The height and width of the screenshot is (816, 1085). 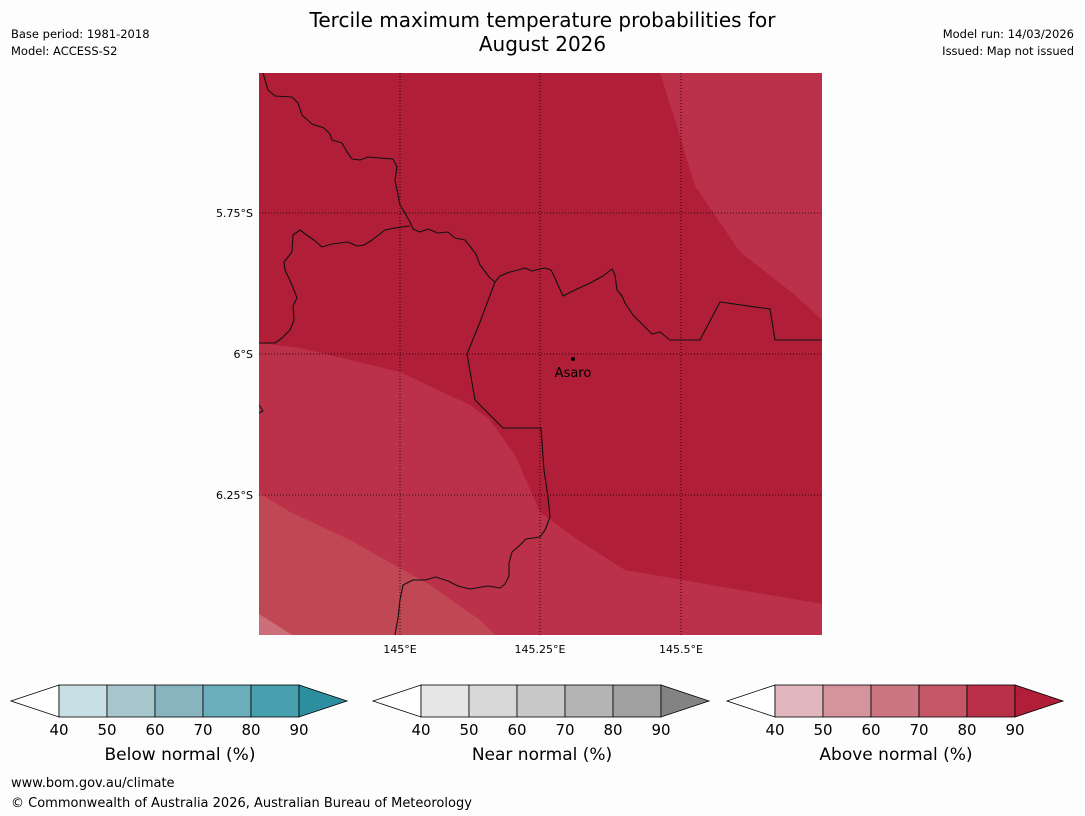 I want to click on colorbar-near-title: Near normal (%), so click(x=542, y=755).